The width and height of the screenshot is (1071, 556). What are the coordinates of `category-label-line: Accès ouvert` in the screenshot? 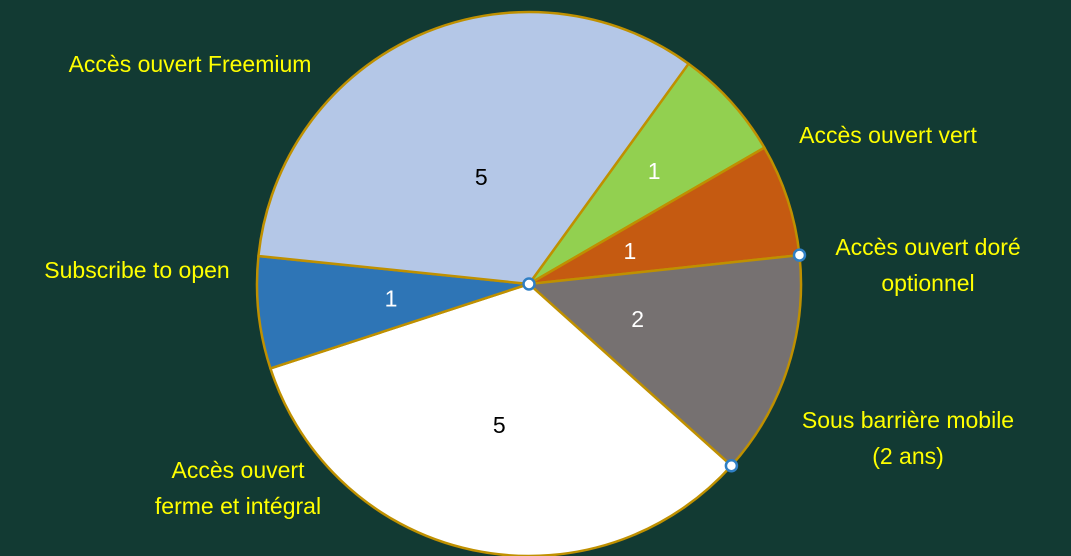 It's located at (239, 470).